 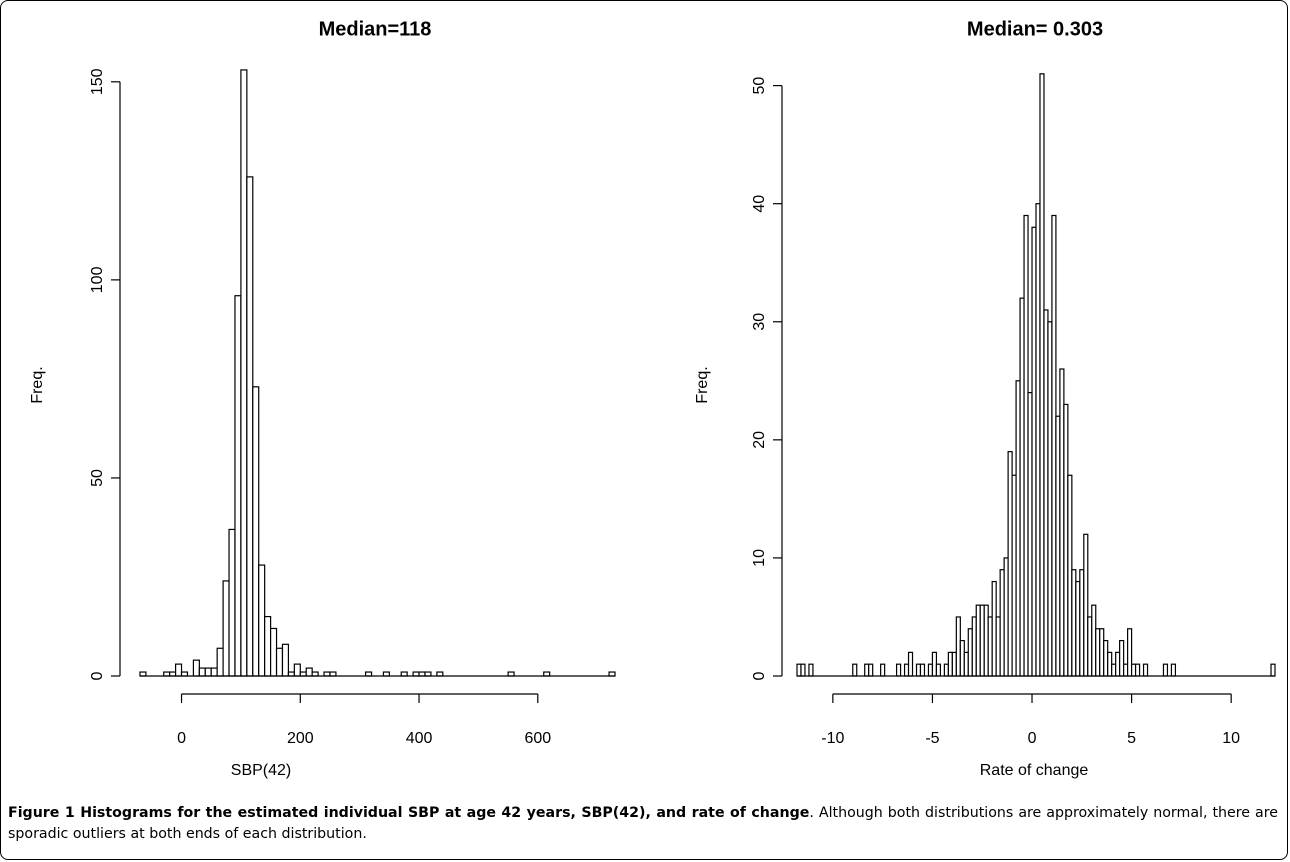 What do you see at coordinates (759, 558) in the screenshot?
I see `y-tick-label: 10` at bounding box center [759, 558].